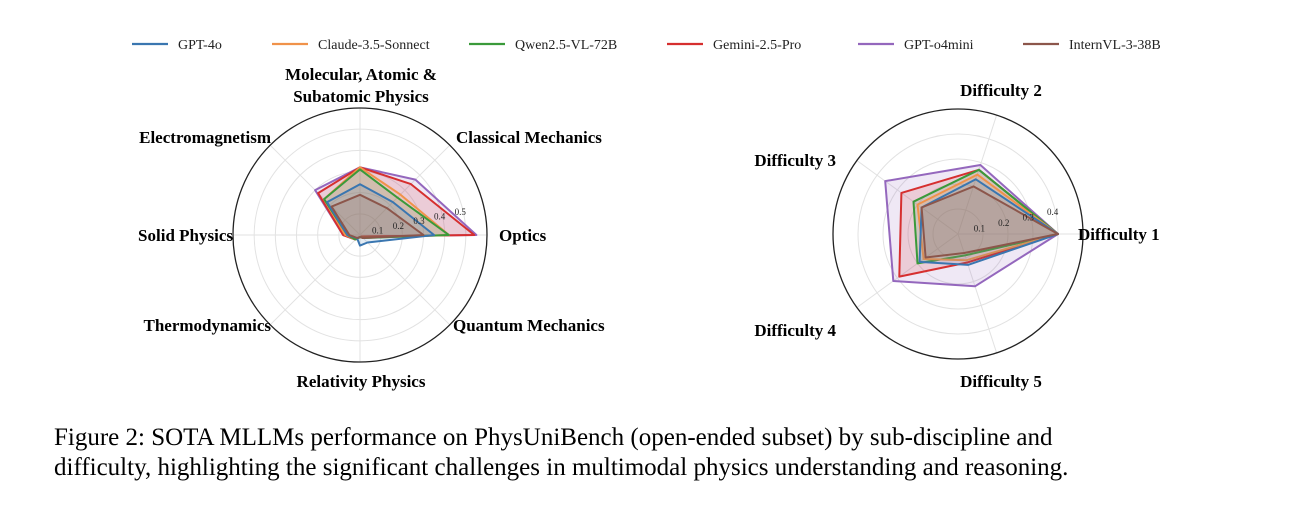 The width and height of the screenshot is (1295, 518). I want to click on legend-label: Claude-3.5-Sonnect, so click(374, 45).